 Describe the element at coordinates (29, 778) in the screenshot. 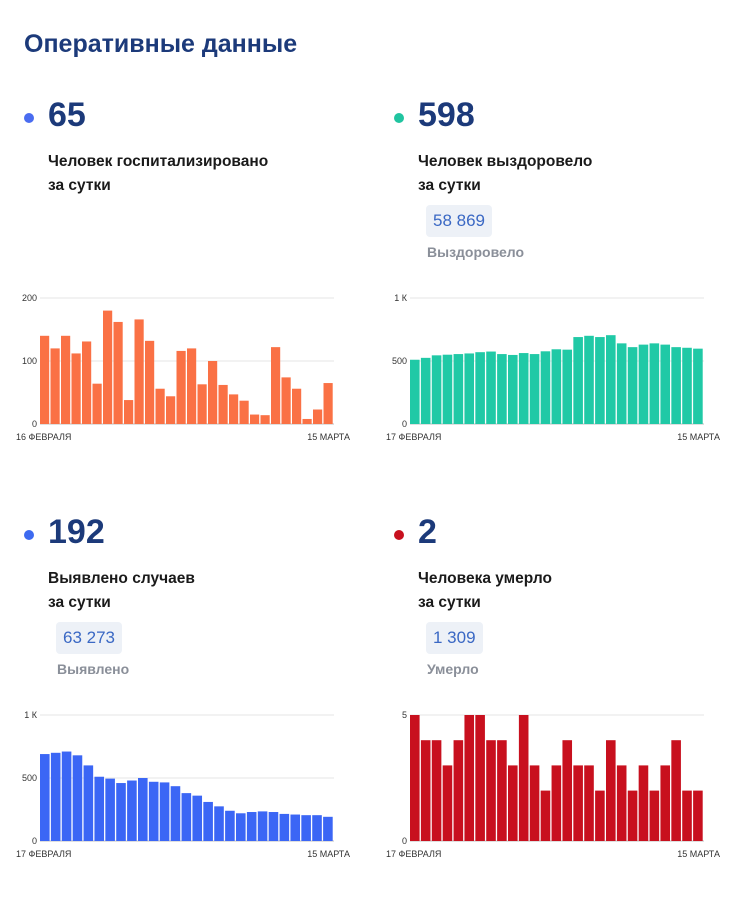

I see `cases-y-tick-label: 500` at that location.